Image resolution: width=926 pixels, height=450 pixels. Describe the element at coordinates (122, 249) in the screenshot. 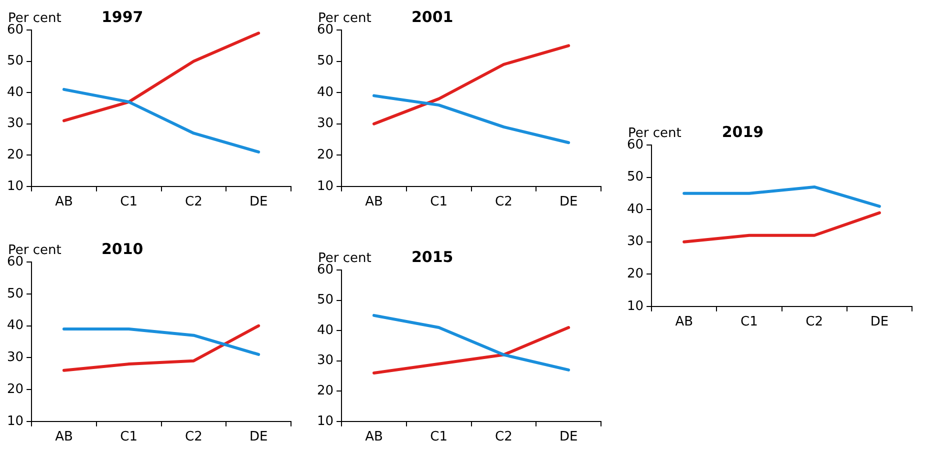

I see `chart-title: 2010` at that location.